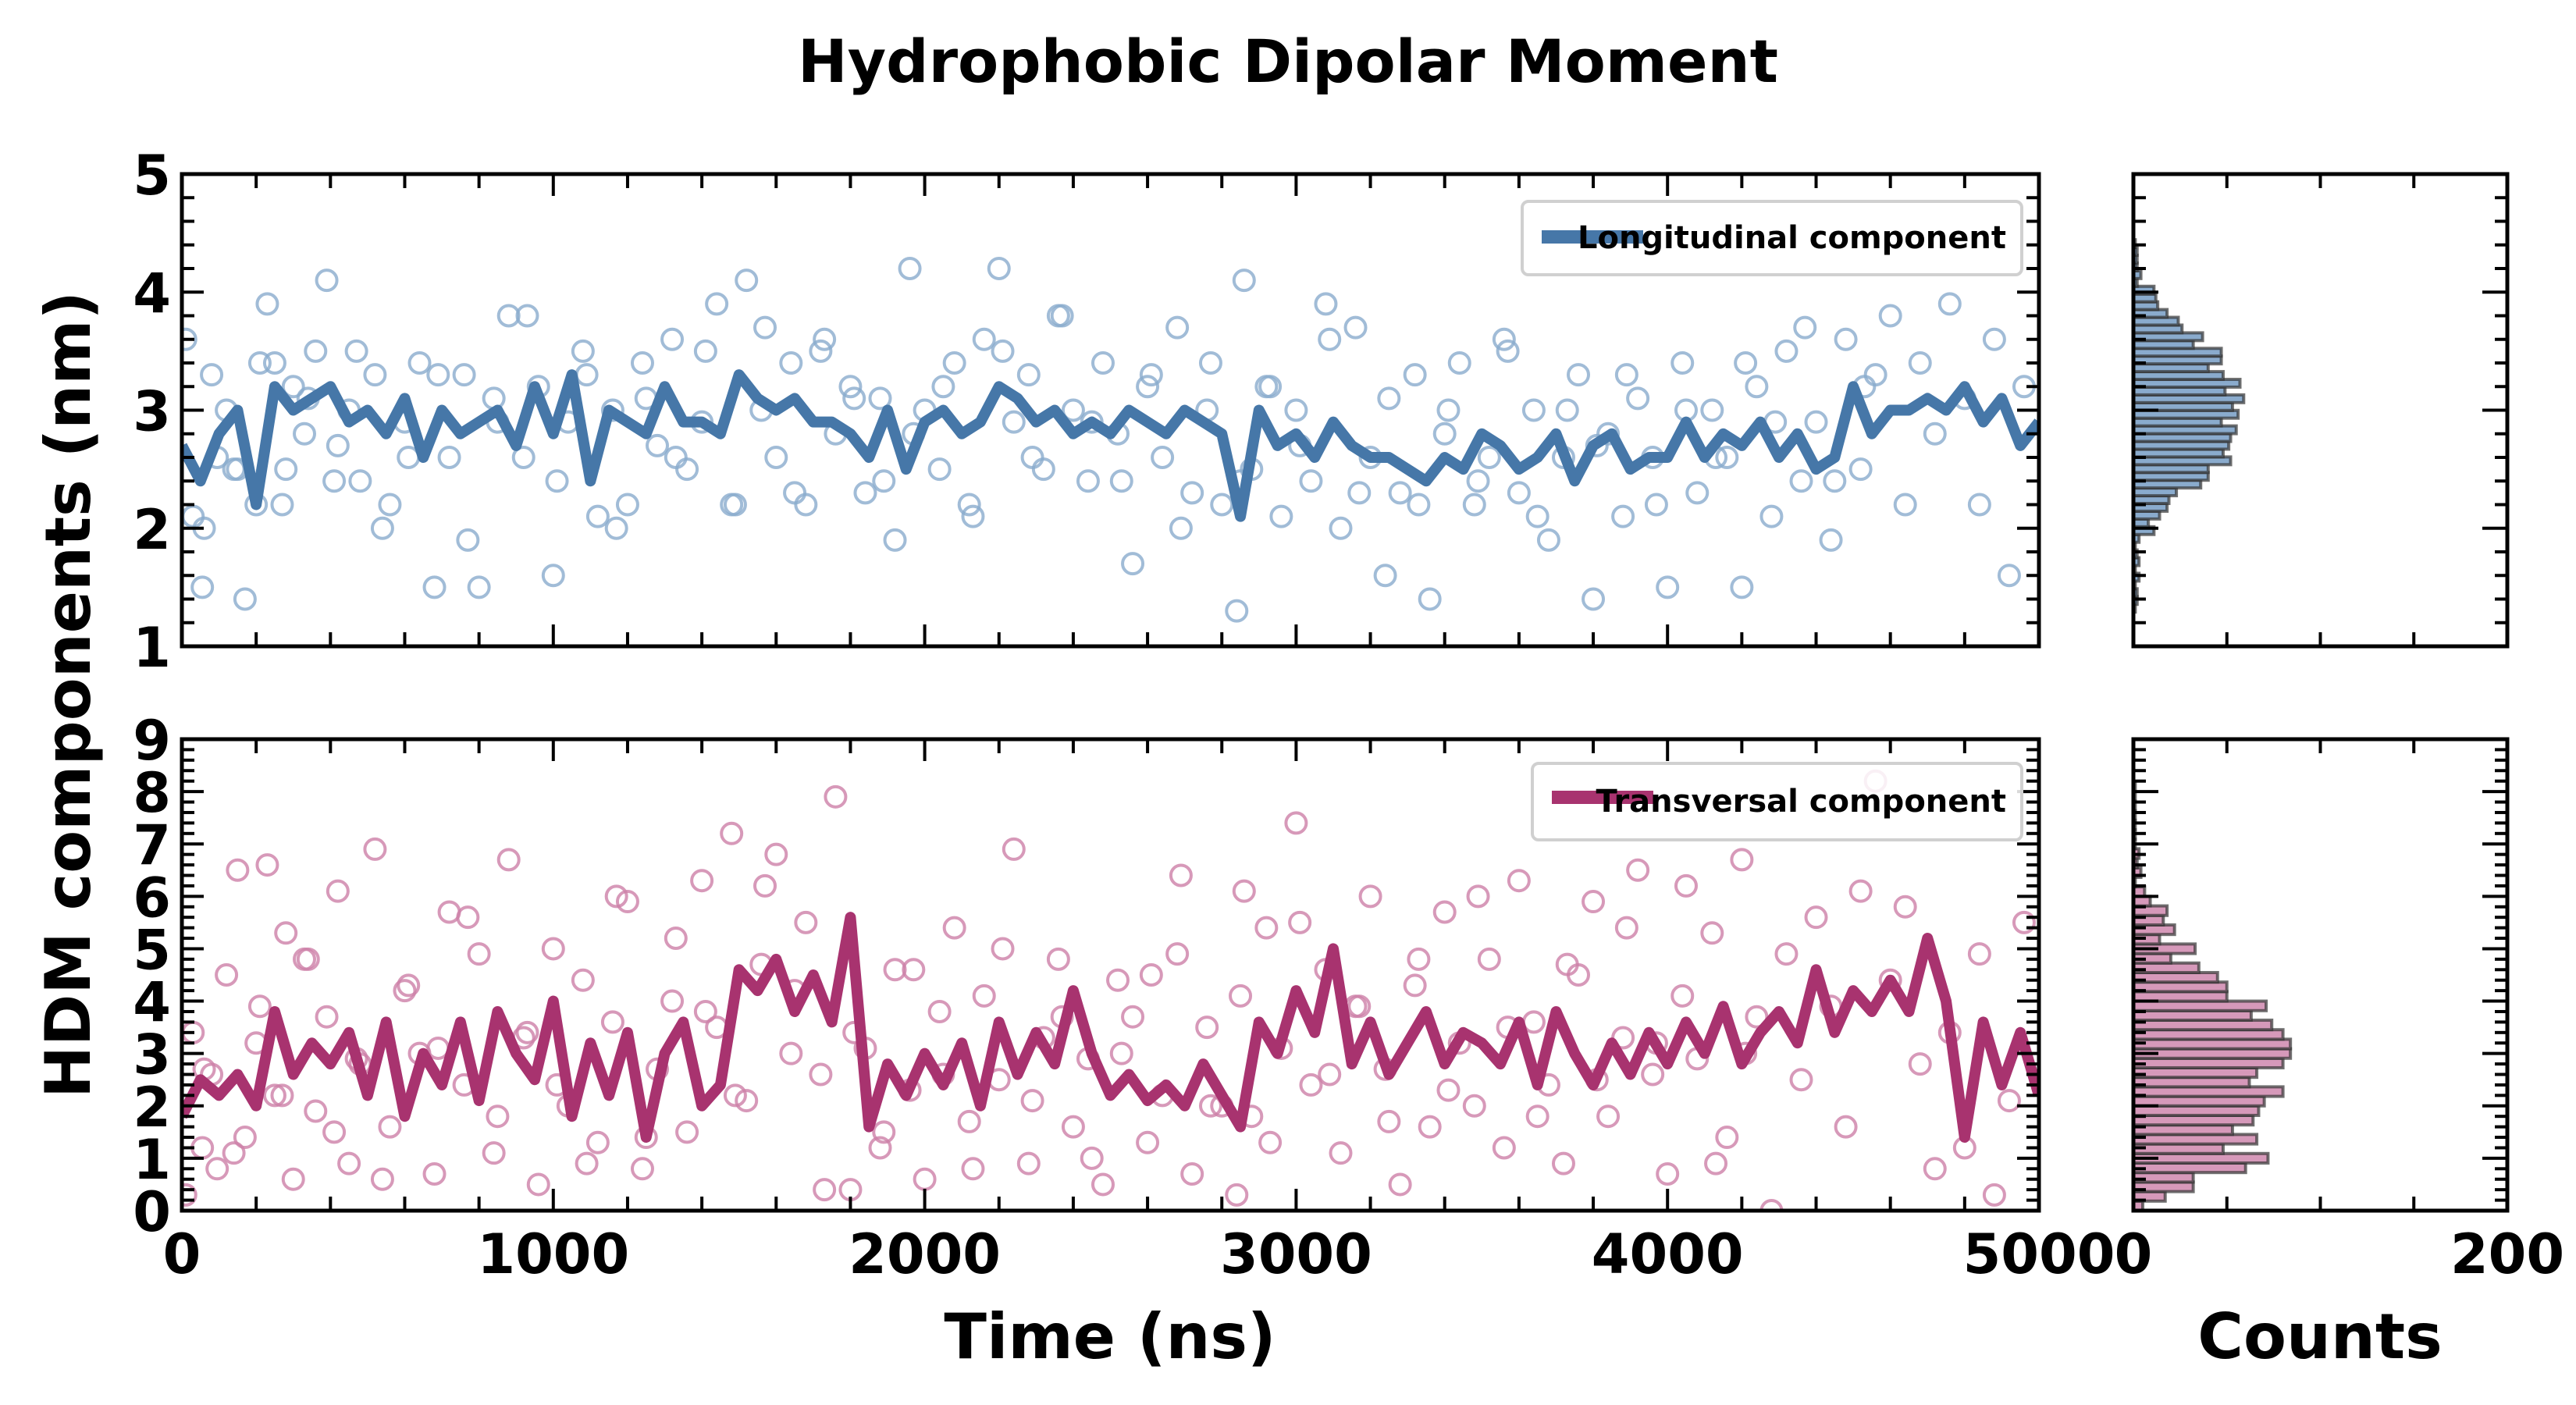 The height and width of the screenshot is (1405, 2576). Describe the element at coordinates (1110, 1337) in the screenshot. I see `x-axis-label-time: Time (ns)` at that location.